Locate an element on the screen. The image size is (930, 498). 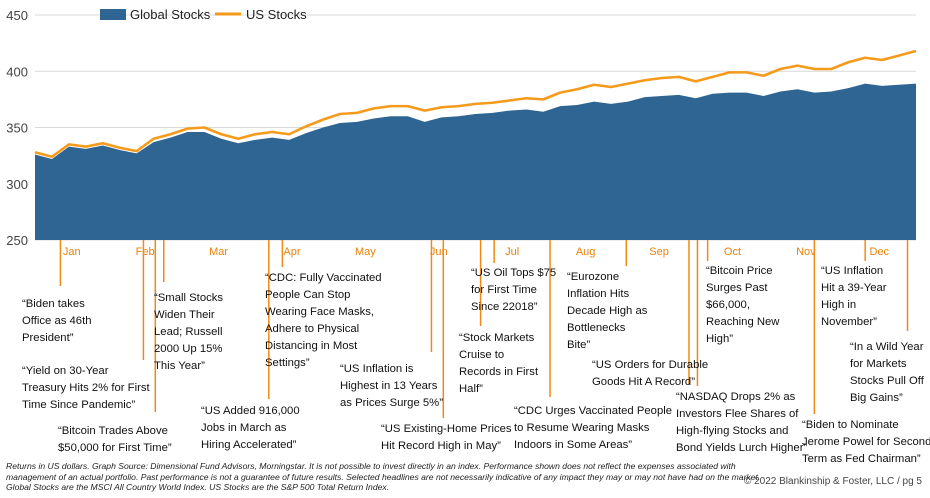
x-tick-label: May is located at coordinates (365, 252).